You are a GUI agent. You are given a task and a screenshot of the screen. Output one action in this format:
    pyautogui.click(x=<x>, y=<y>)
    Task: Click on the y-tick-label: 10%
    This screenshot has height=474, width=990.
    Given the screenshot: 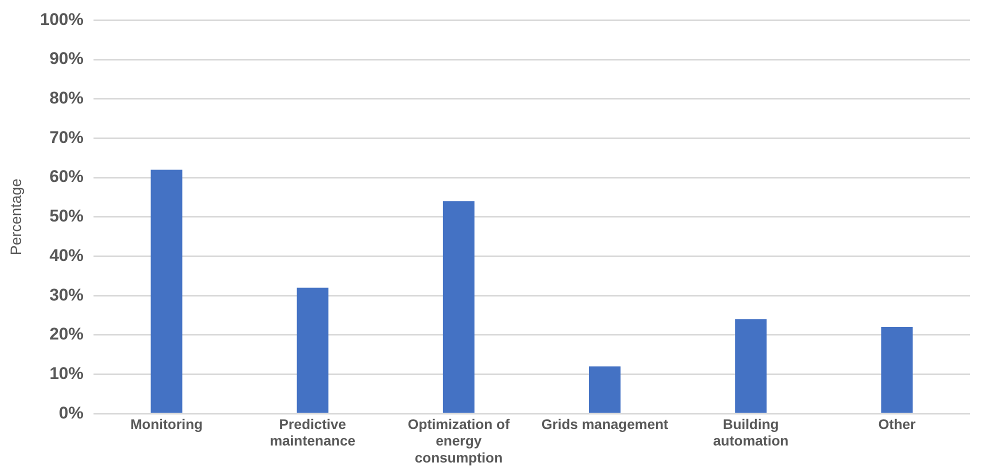 What is the action you would take?
    pyautogui.click(x=66, y=373)
    